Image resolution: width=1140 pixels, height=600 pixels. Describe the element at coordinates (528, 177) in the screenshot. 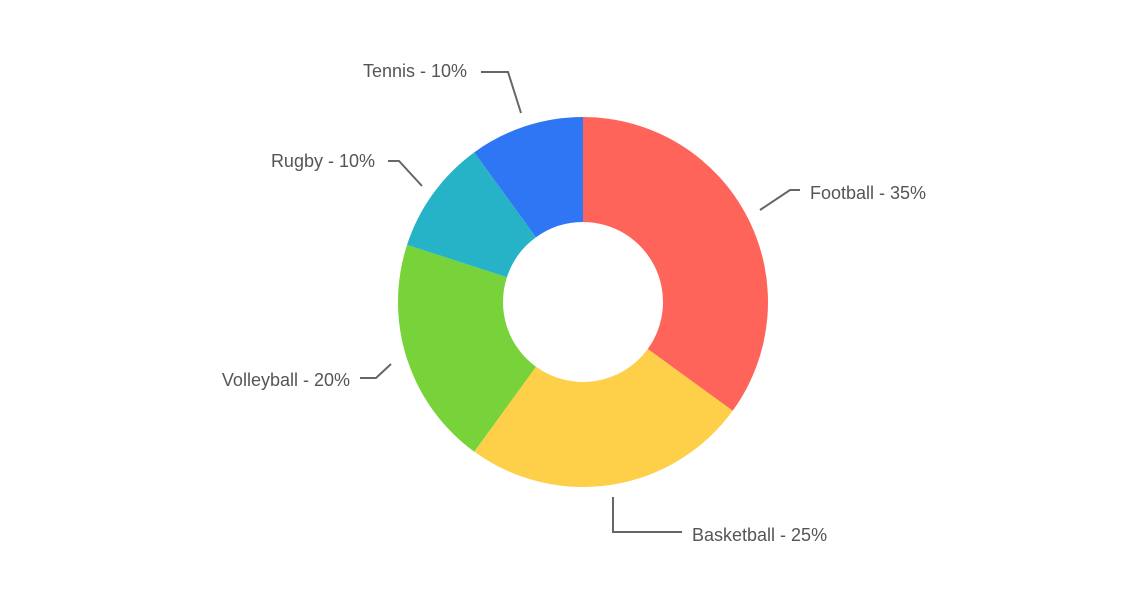

I see `slice-tennis` at that location.